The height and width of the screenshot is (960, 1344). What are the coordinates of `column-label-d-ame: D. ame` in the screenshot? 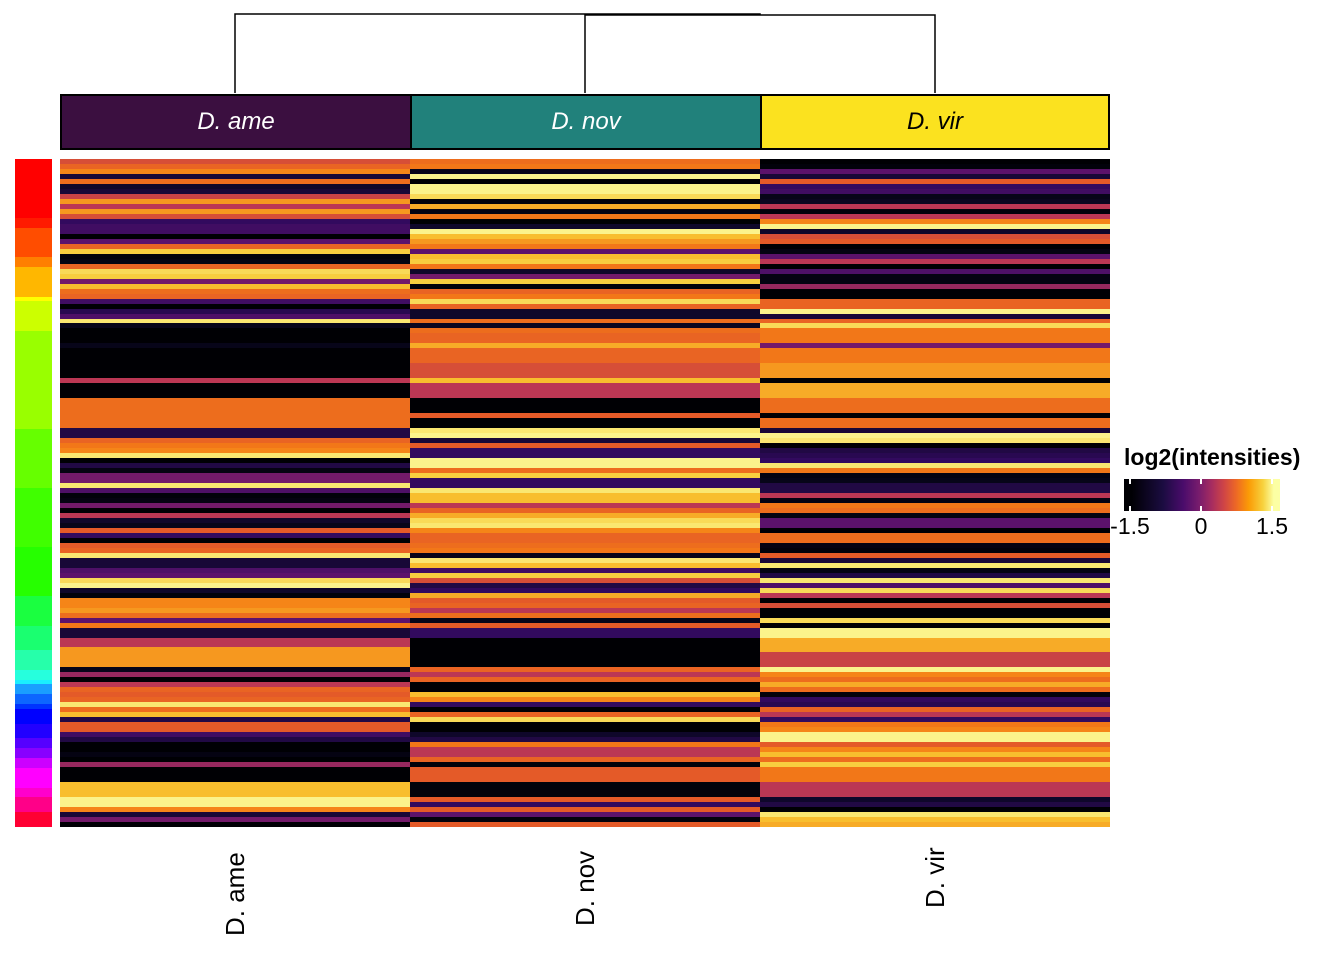 It's located at (235, 894).